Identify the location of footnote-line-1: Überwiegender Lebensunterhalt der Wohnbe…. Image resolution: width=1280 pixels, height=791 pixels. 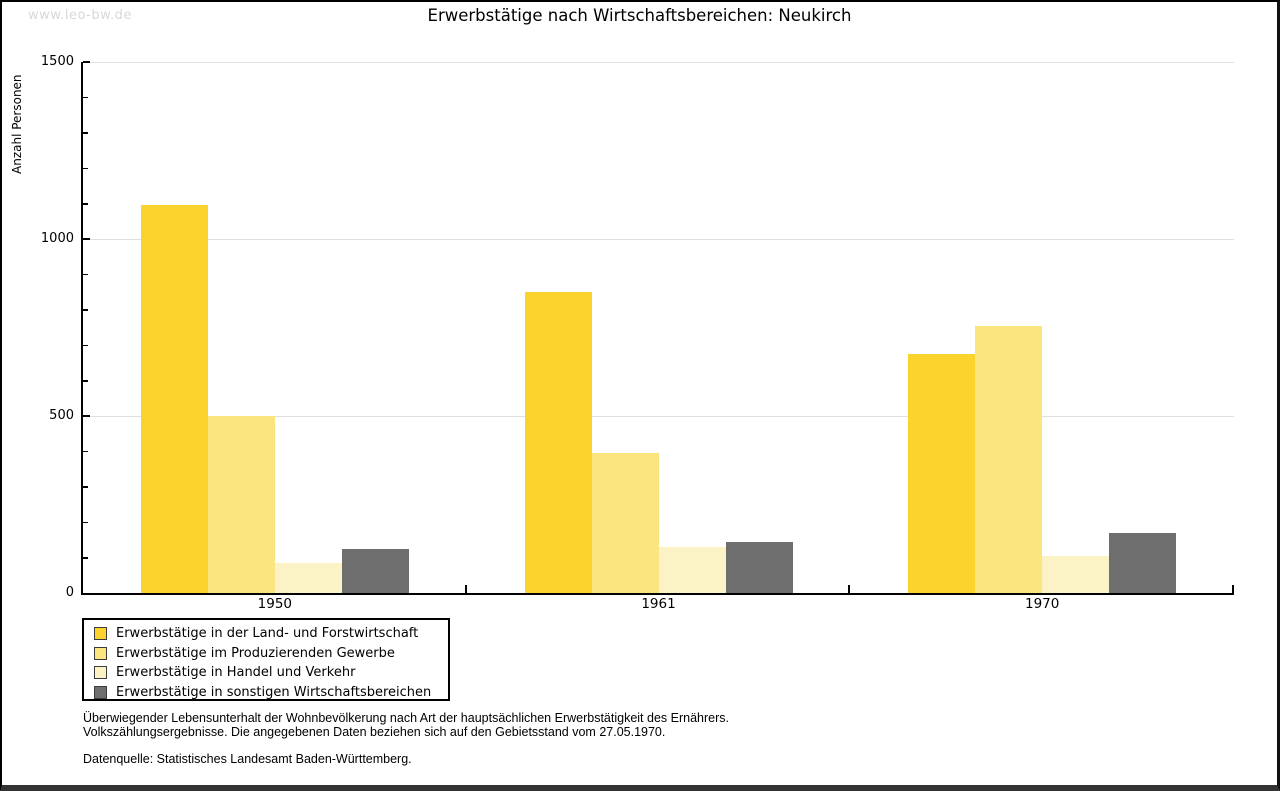
(406, 718).